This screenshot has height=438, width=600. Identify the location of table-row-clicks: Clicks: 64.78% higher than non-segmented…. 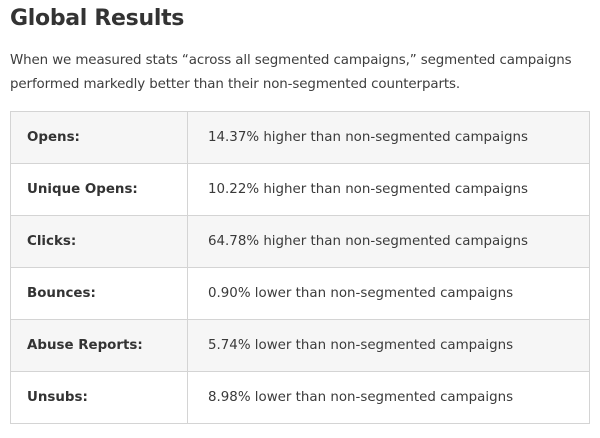
(300, 241).